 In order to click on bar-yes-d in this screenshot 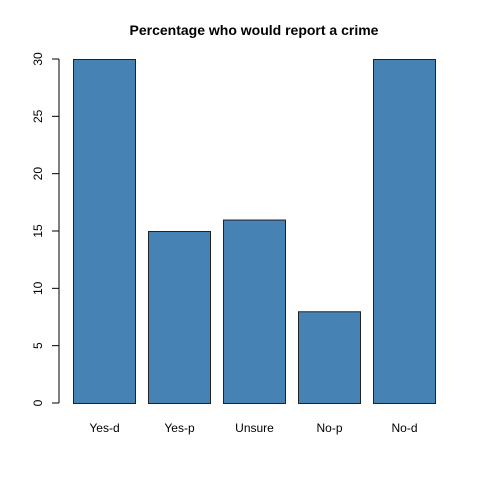, I will do `click(104, 231)`.